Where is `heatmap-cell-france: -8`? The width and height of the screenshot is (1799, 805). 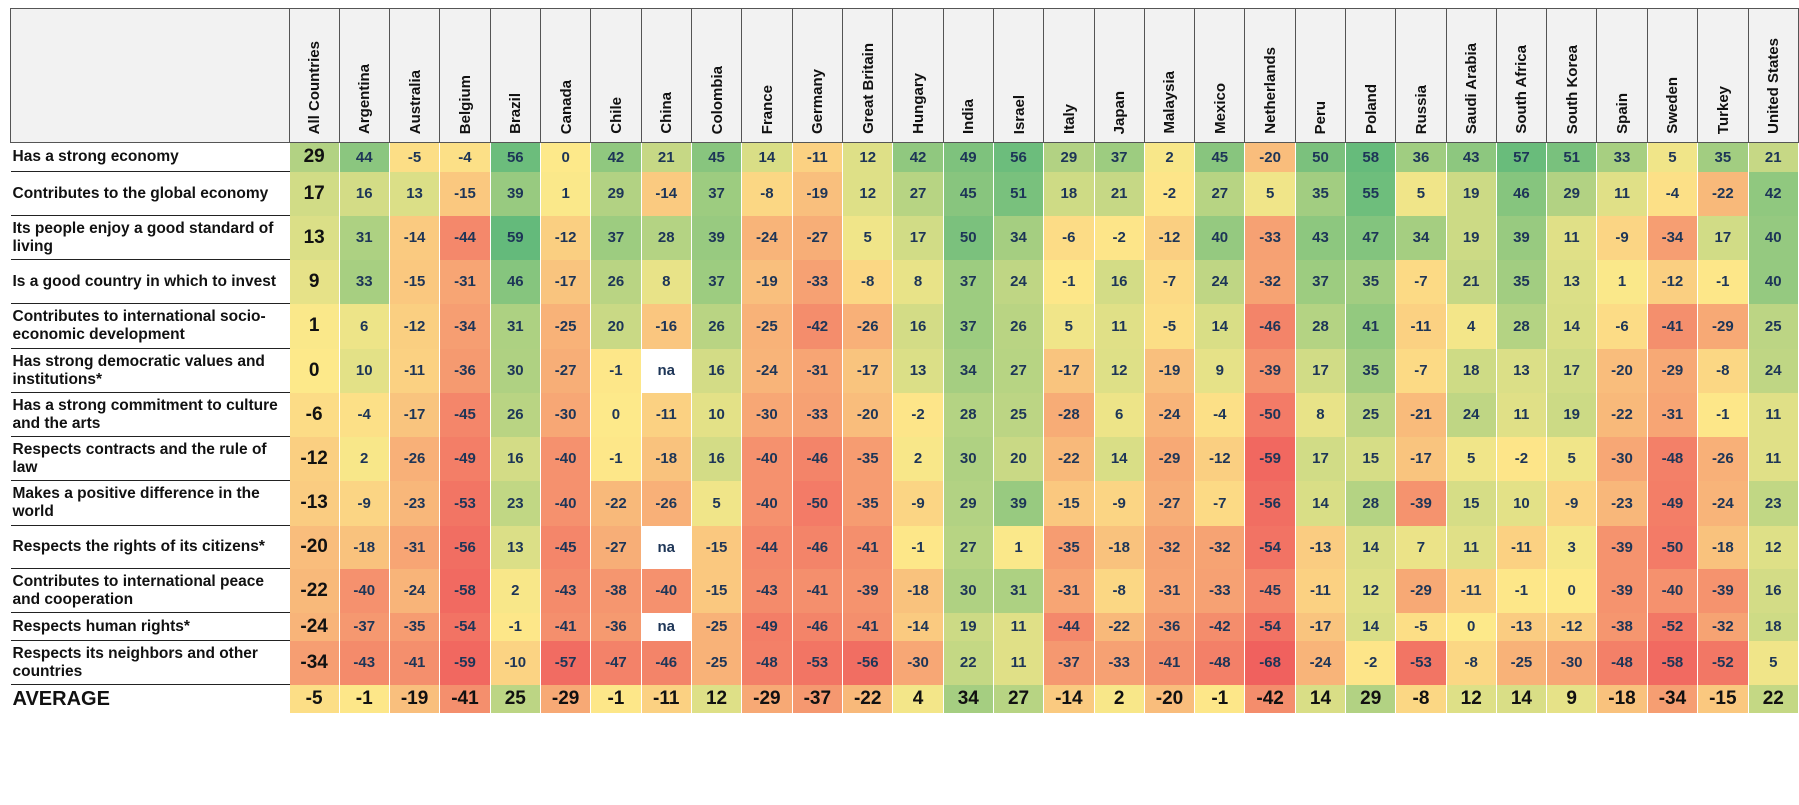 heatmap-cell-france: -8 is located at coordinates (767, 193).